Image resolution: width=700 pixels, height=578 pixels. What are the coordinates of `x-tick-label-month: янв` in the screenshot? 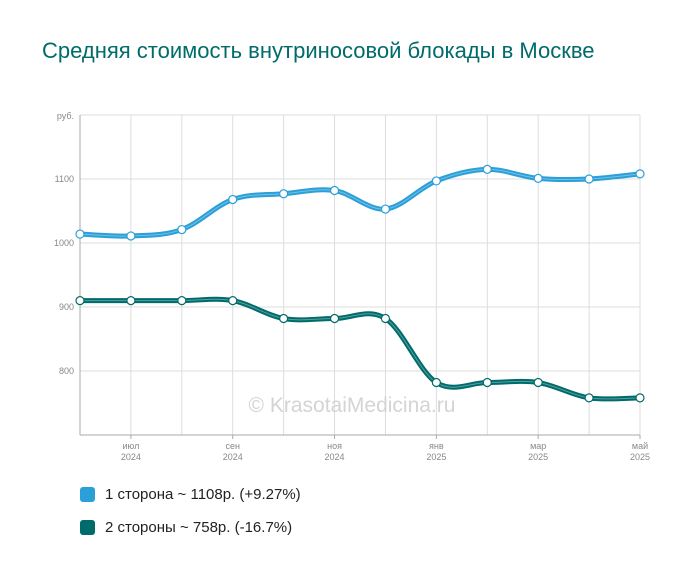 It's located at (436, 446).